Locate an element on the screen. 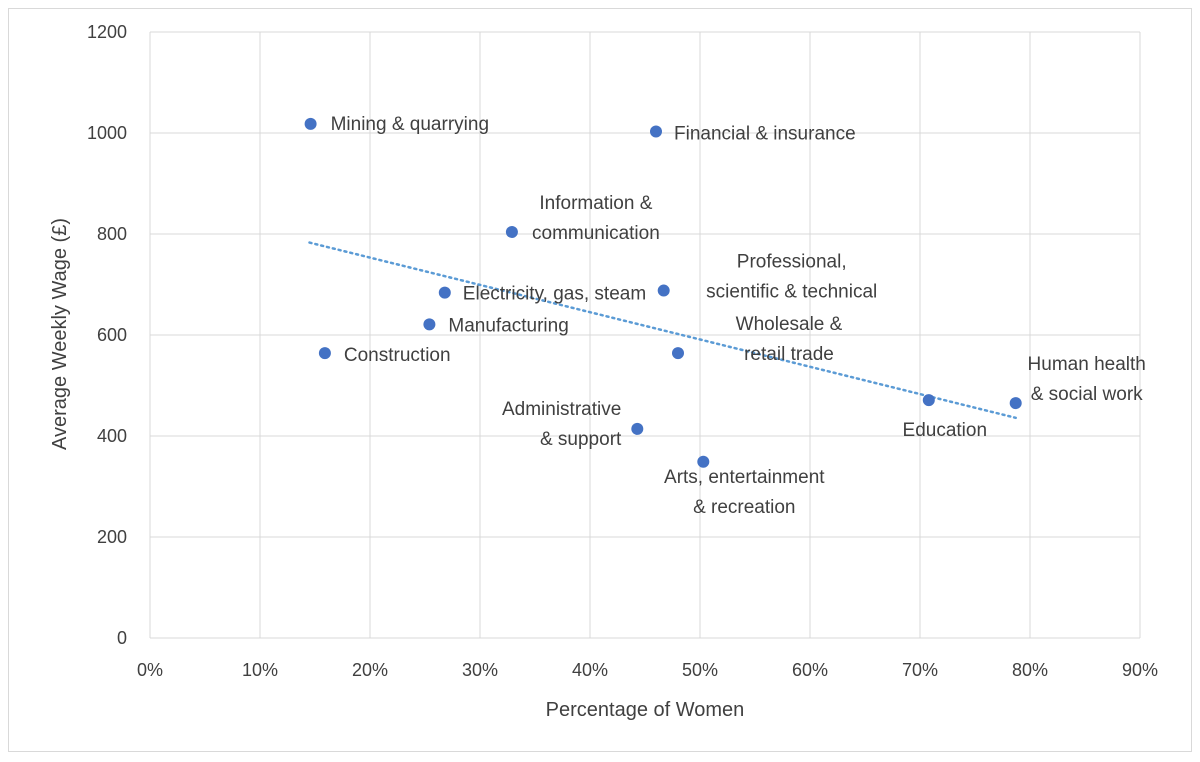 The height and width of the screenshot is (762, 1200). y-tick-label: 0 is located at coordinates (122, 638).